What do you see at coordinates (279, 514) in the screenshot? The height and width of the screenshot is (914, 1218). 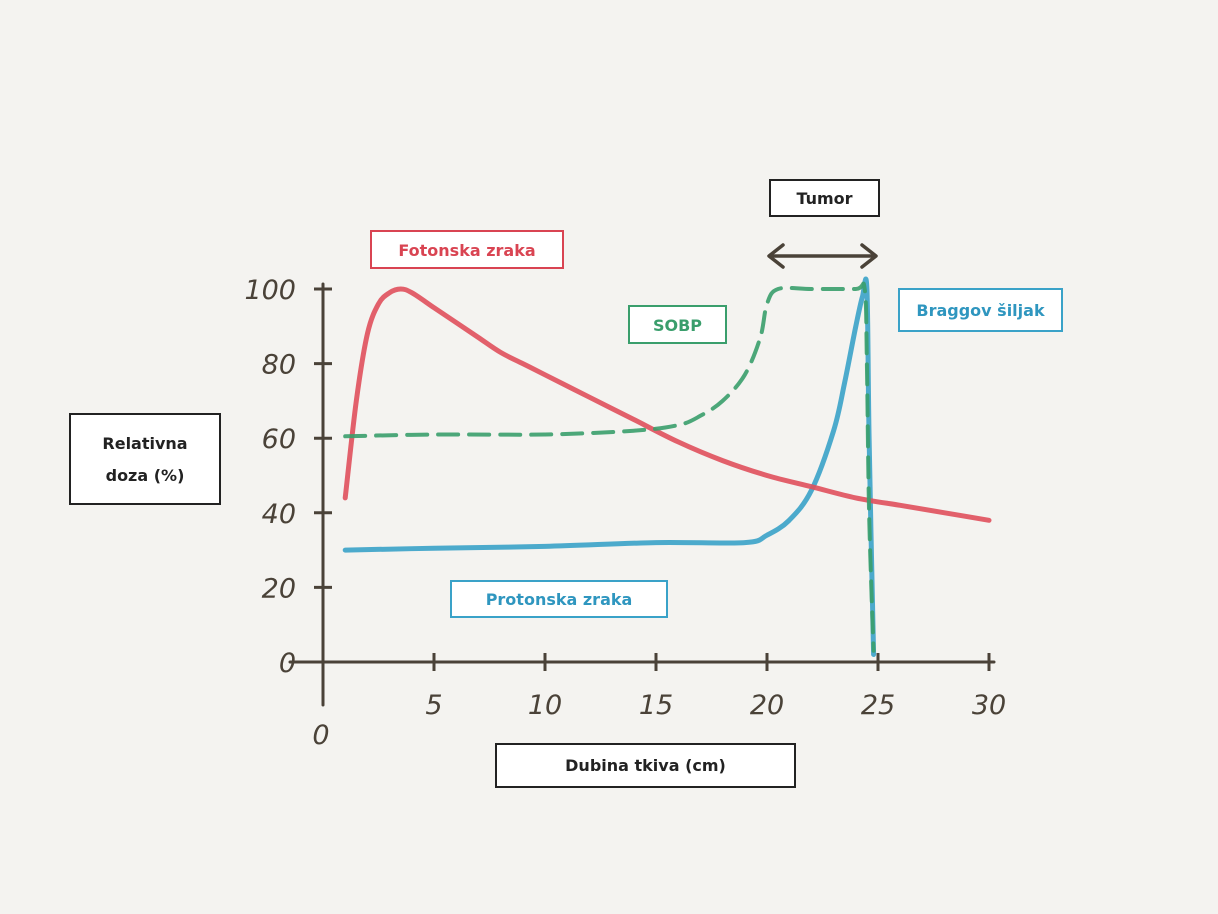 I see `y-tick-label: 40` at bounding box center [279, 514].